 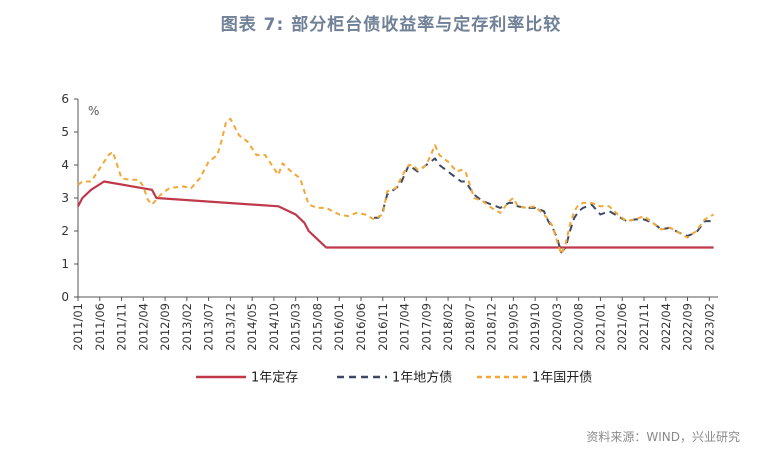 What do you see at coordinates (535, 327) in the screenshot?
I see `x-tick-label: 2019/10` at bounding box center [535, 327].